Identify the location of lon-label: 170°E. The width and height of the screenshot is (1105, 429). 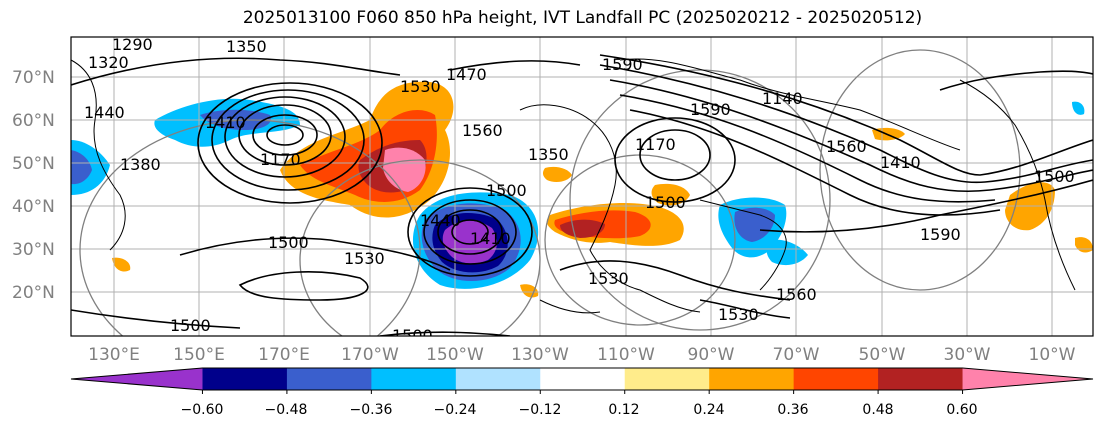
(284, 355).